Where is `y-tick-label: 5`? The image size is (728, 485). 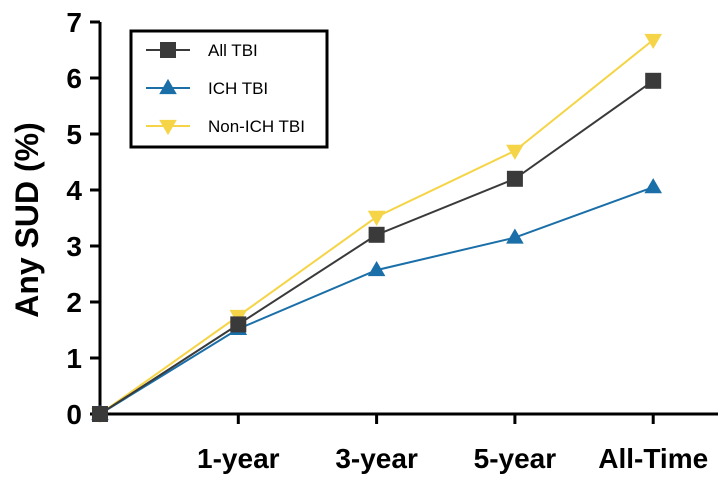 y-tick-label: 5 is located at coordinates (74, 134).